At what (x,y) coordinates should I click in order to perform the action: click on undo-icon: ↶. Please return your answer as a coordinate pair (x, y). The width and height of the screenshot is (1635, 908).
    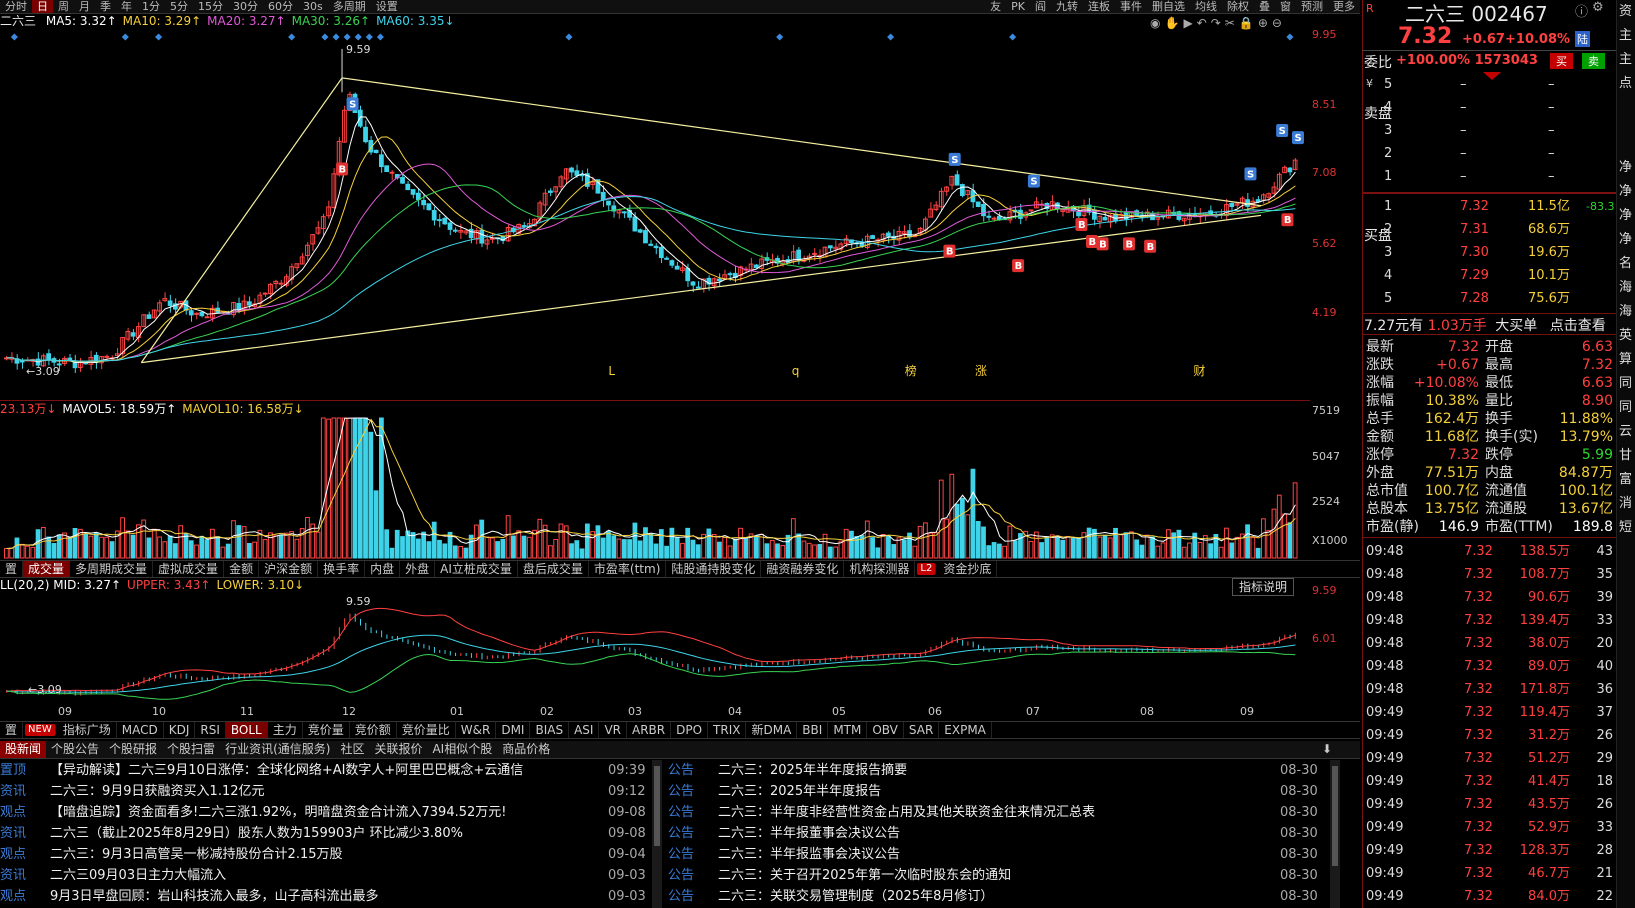
    Looking at the image, I should click on (1201, 23).